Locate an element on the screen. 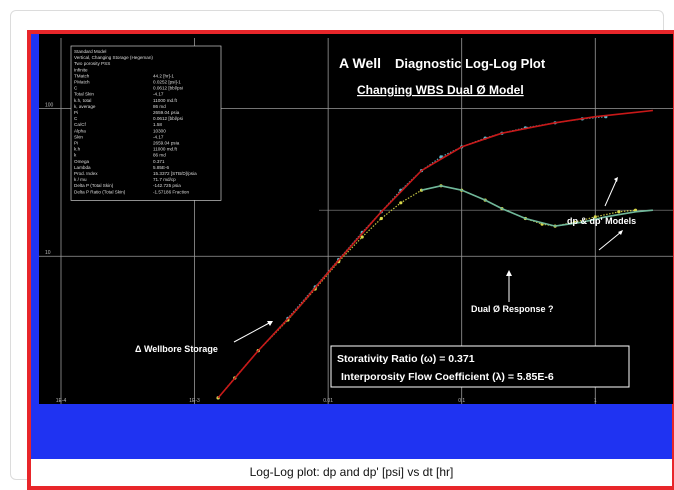  series-dp-model is located at coordinates (537, 205).